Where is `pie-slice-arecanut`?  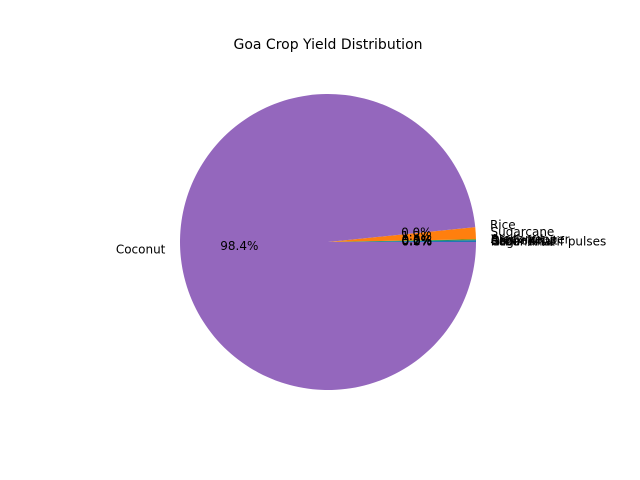
pie-slice-arecanut is located at coordinates (402, 240).